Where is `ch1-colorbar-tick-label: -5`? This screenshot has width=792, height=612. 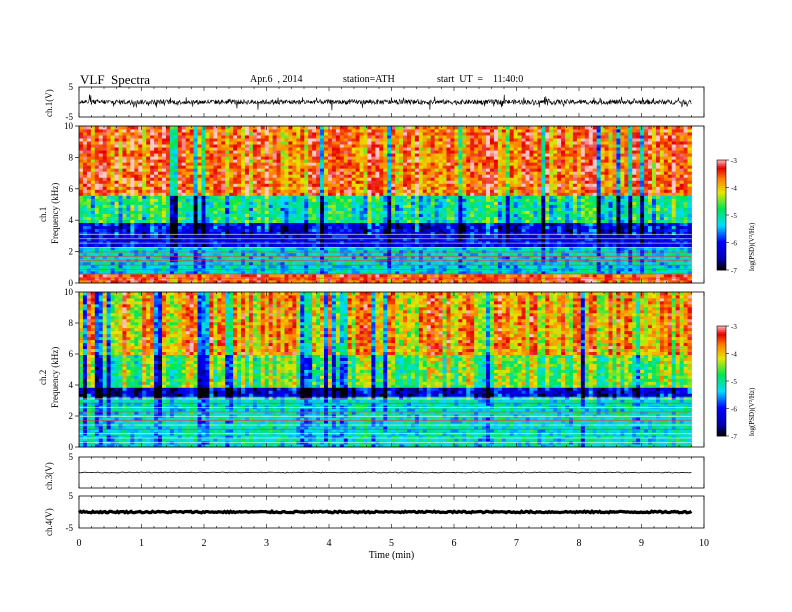 ch1-colorbar-tick-label: -5 is located at coordinates (734, 216).